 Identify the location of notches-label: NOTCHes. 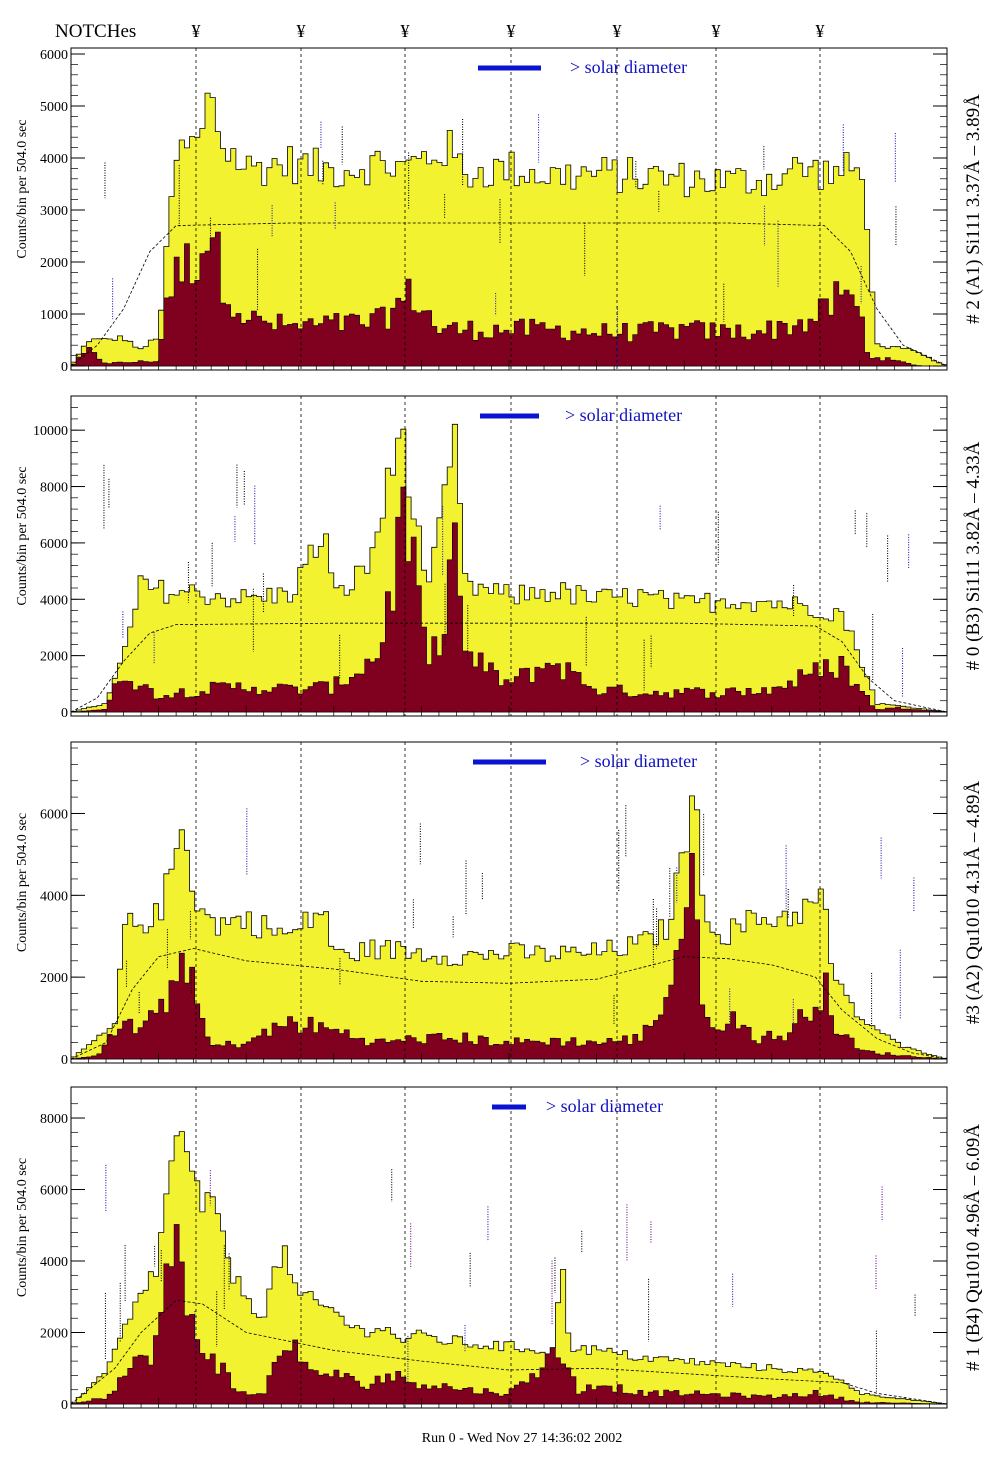
(95, 31).